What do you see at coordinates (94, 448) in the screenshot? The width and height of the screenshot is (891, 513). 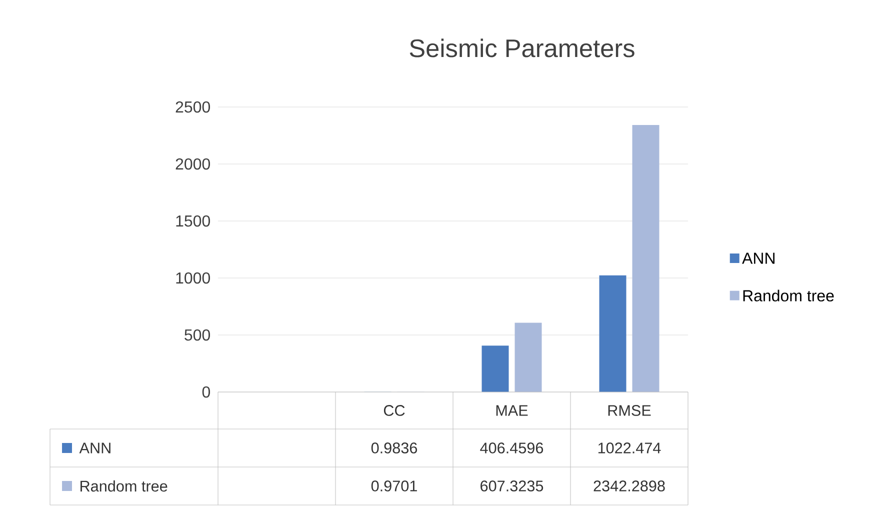 I see `text: ANN` at bounding box center [94, 448].